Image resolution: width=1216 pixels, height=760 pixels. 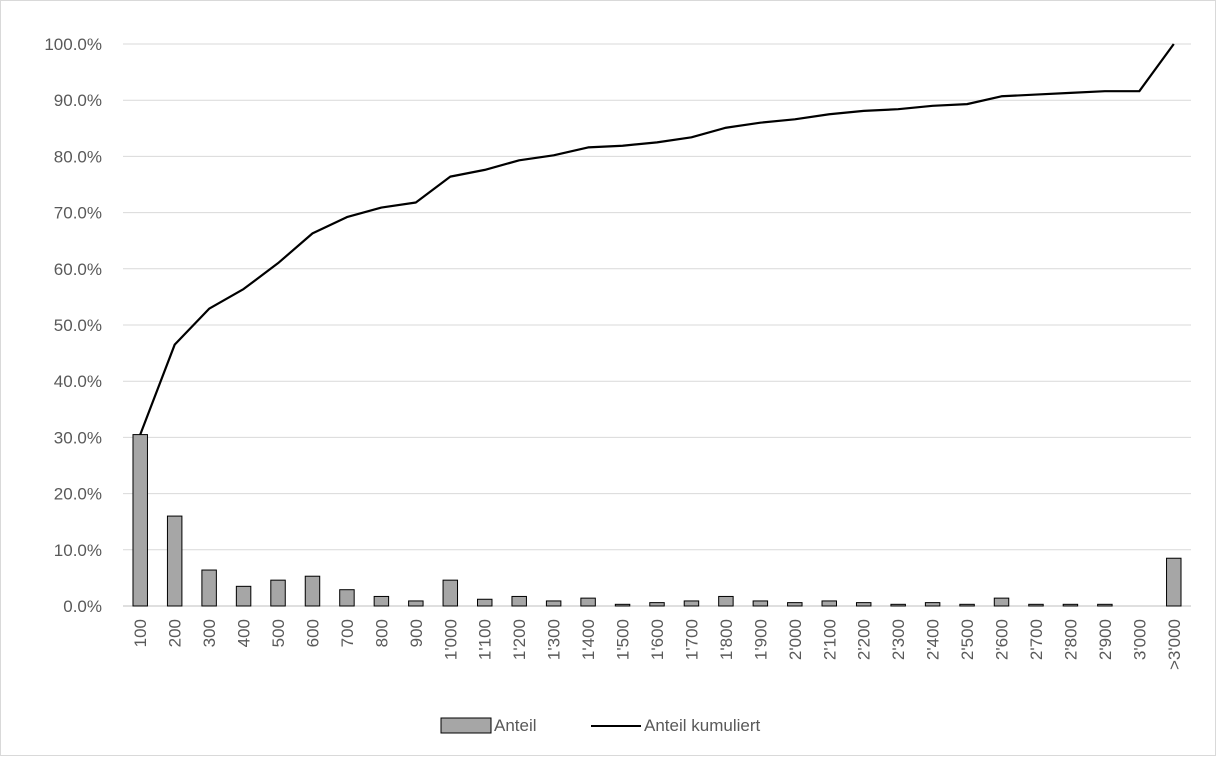 What do you see at coordinates (78, 269) in the screenshot?
I see `y-tick-label: 60.0%` at bounding box center [78, 269].